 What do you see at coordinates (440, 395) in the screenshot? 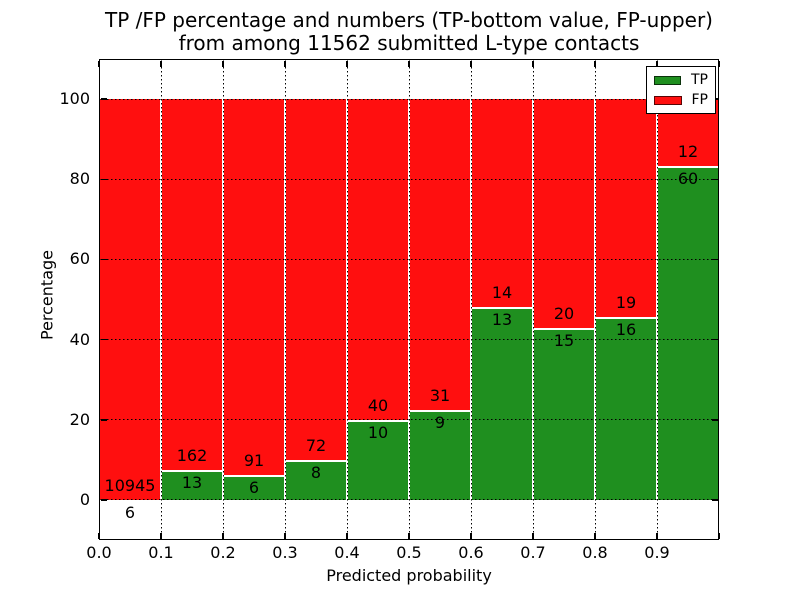
I see `fp-count-label: 31` at bounding box center [440, 395].